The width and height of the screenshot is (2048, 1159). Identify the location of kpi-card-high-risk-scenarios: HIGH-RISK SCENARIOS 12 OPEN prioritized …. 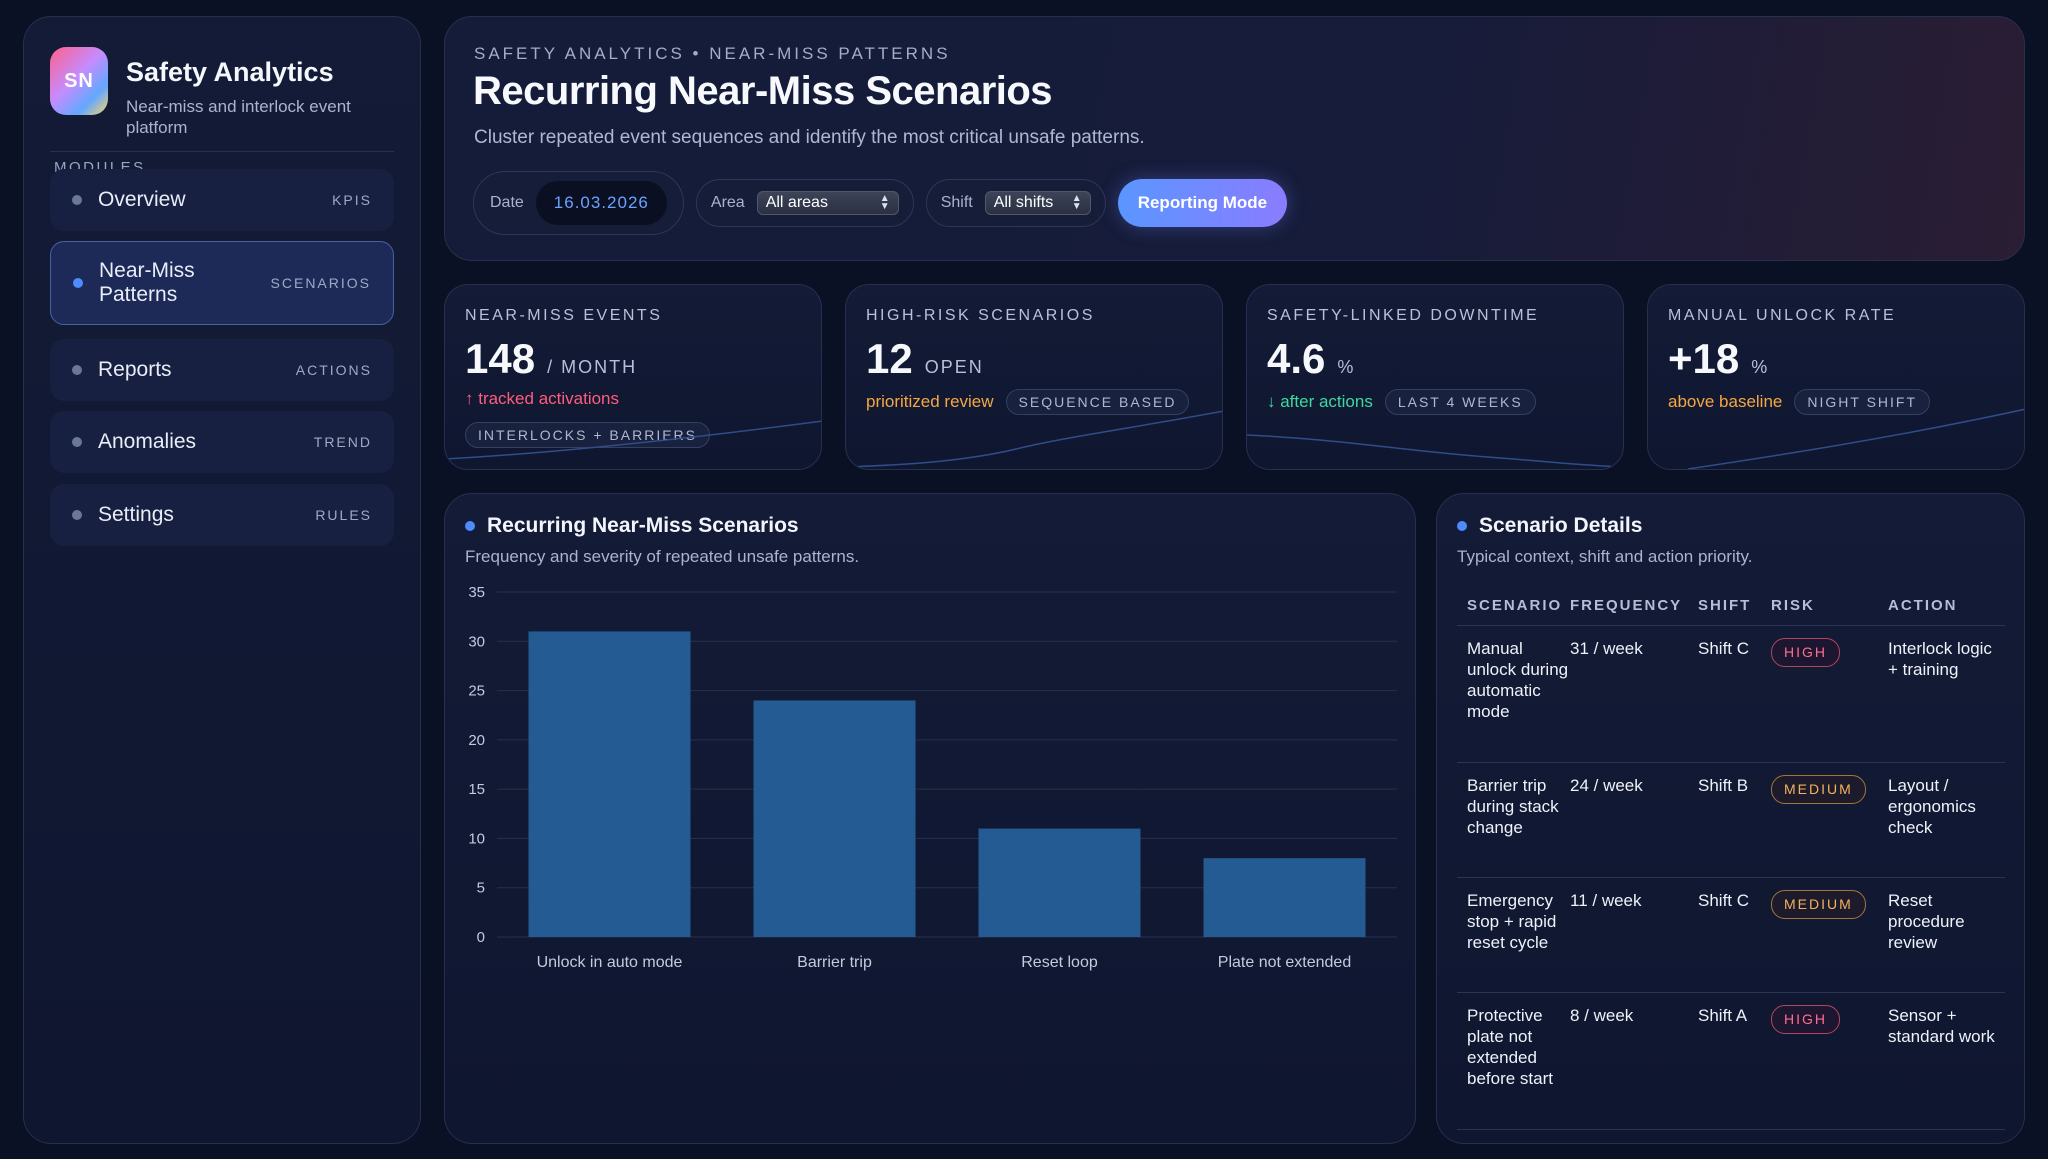
(1034, 377).